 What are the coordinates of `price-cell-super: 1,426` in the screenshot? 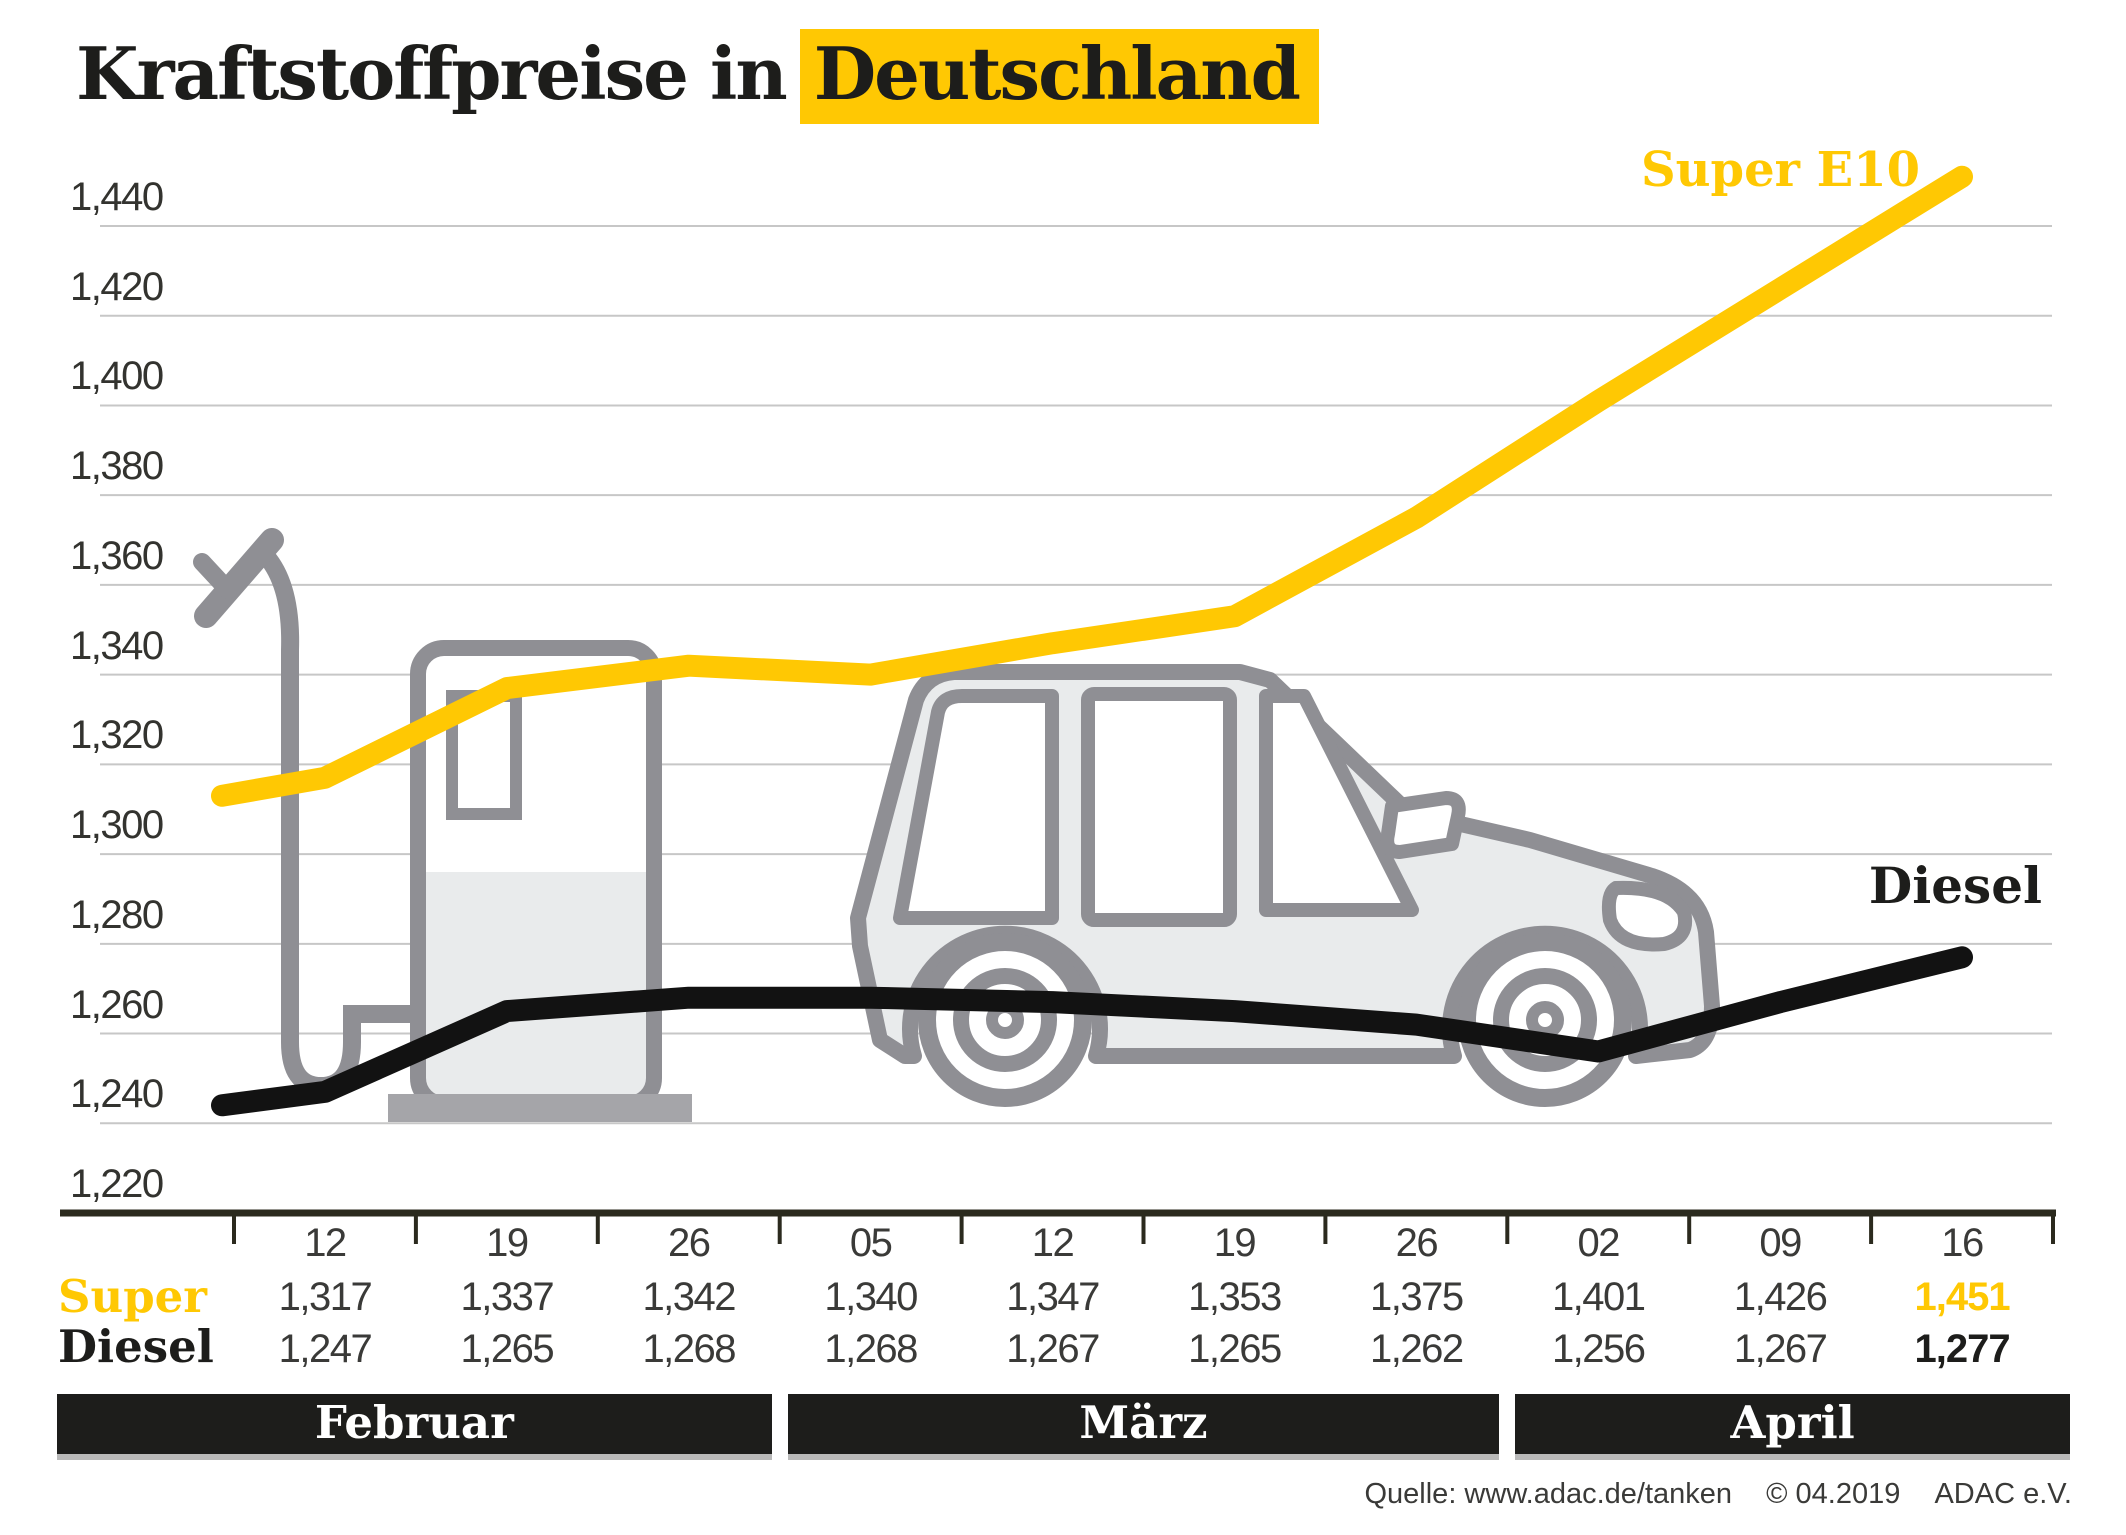 It's located at (1780, 1297).